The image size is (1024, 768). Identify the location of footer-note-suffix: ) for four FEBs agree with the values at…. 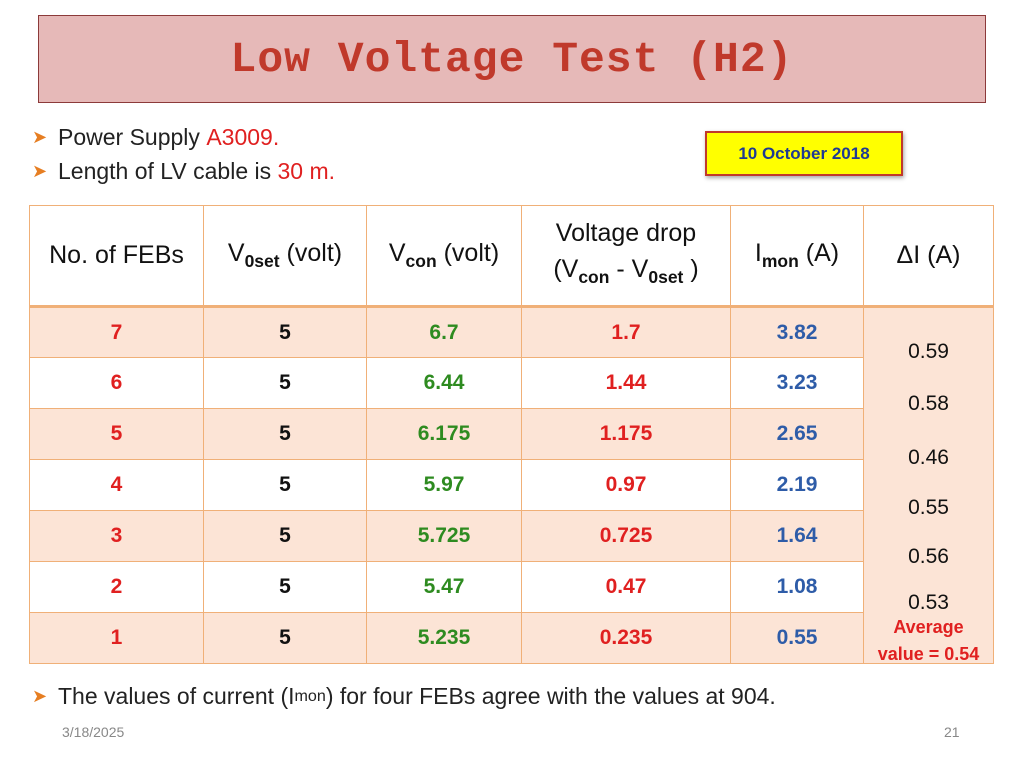
(550, 696).